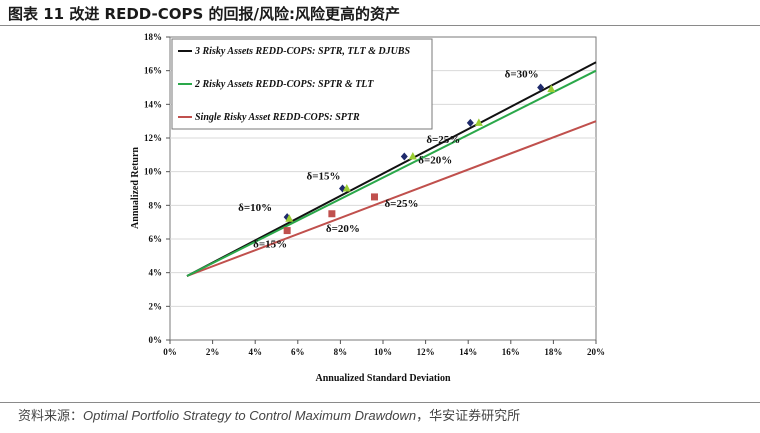 This screenshot has height=433, width=760. What do you see at coordinates (553, 352) in the screenshot?
I see `x-tick-label: 18%` at bounding box center [553, 352].